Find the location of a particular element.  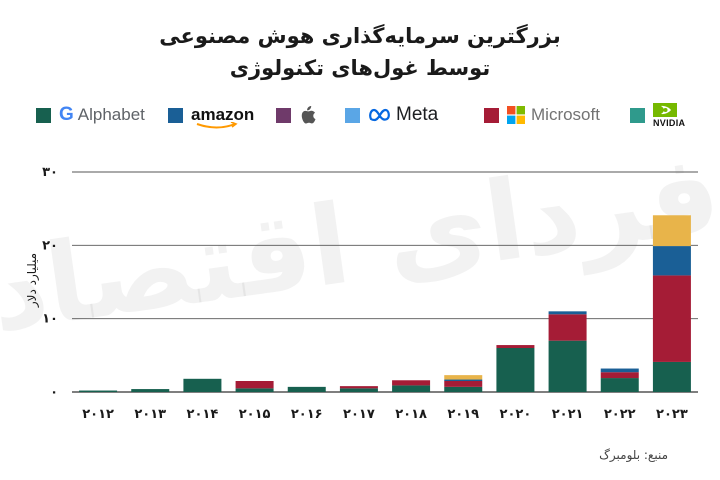

amazon-smile-icon: amazon is located at coordinates (223, 117).